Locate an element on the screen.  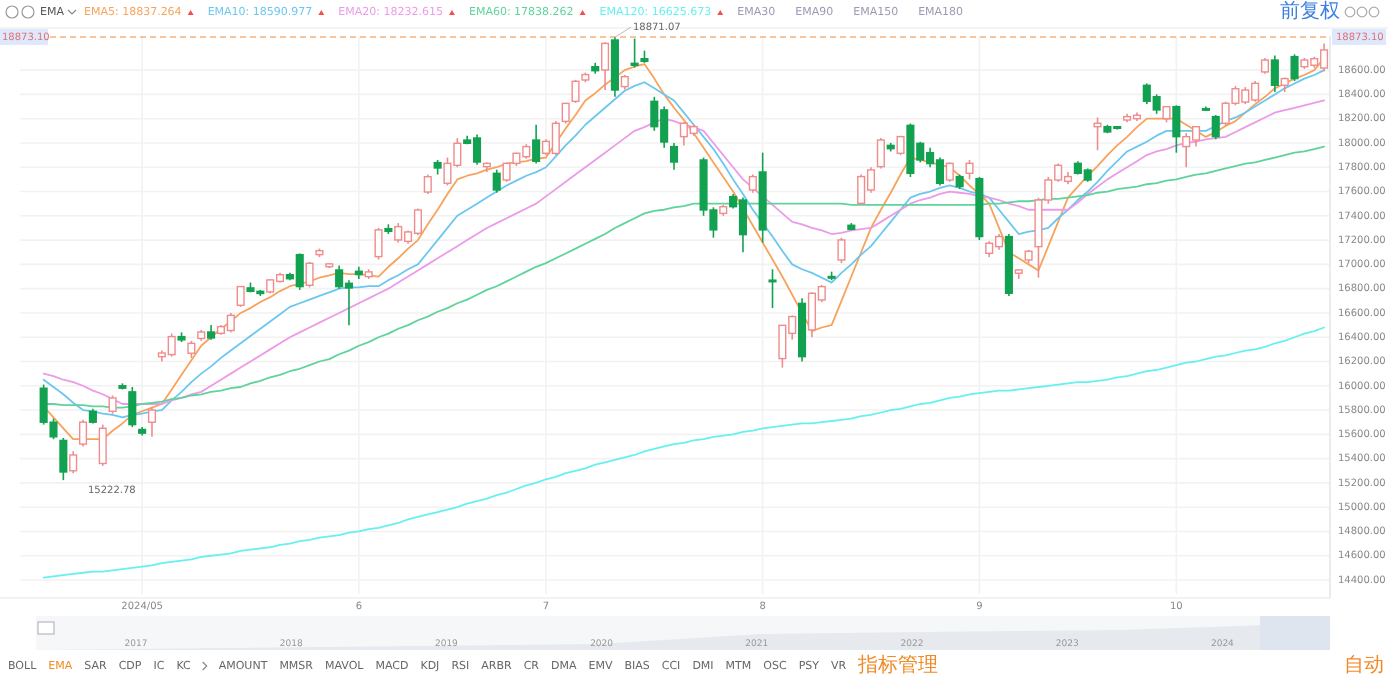
text: 自动 is located at coordinates (1364, 665).